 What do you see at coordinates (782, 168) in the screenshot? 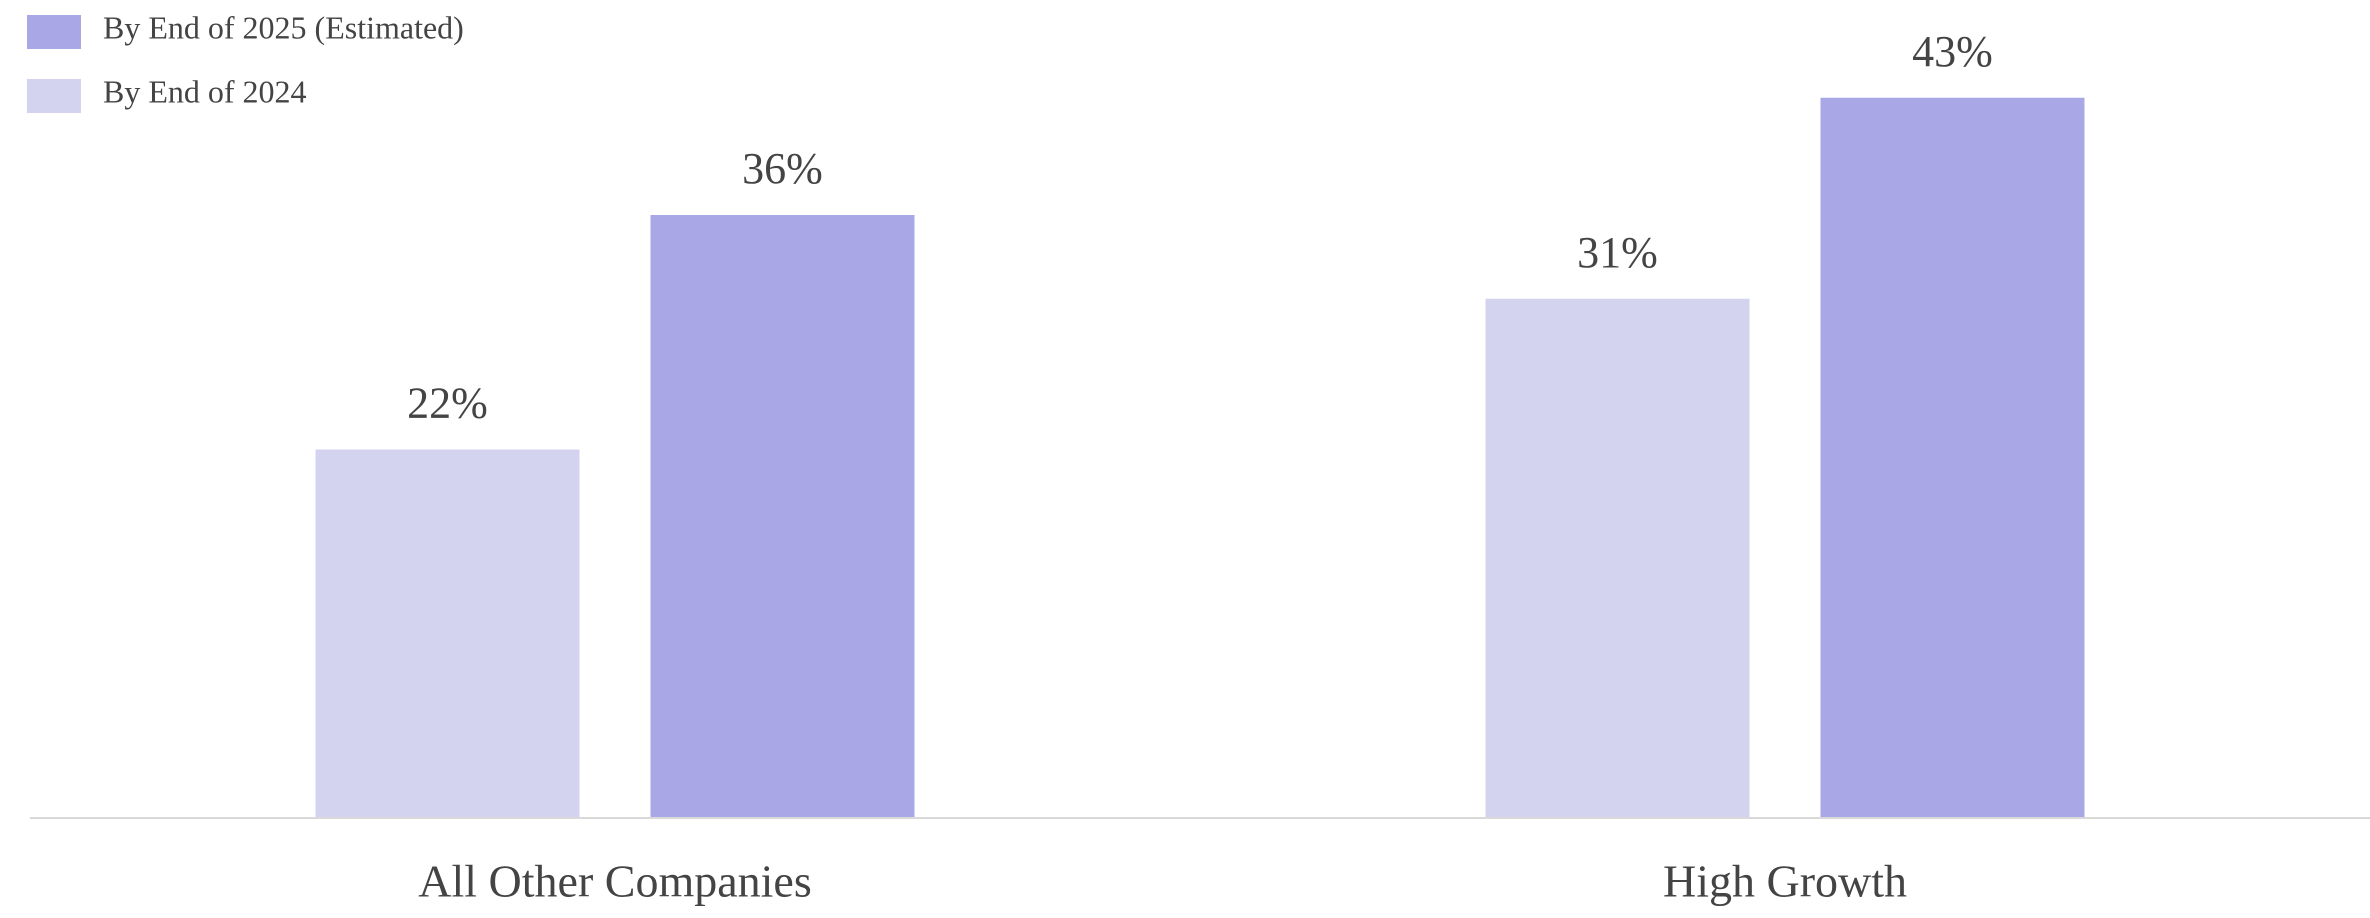
I see `value-label: 36%` at bounding box center [782, 168].